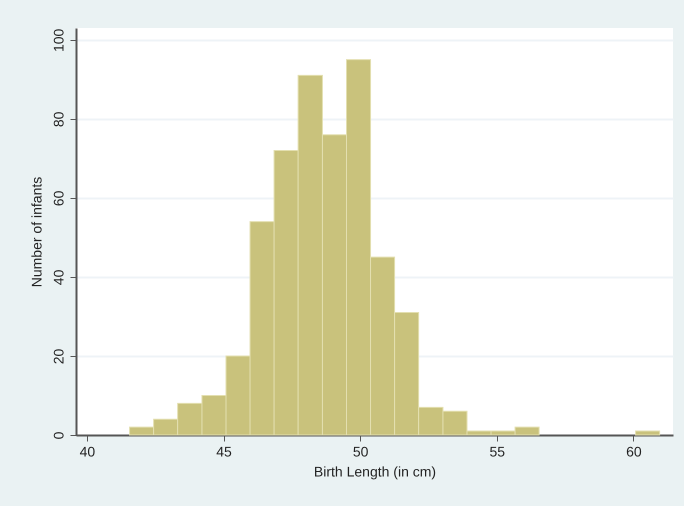  What do you see at coordinates (360, 452) in the screenshot?
I see `x-tick-label: 50` at bounding box center [360, 452].